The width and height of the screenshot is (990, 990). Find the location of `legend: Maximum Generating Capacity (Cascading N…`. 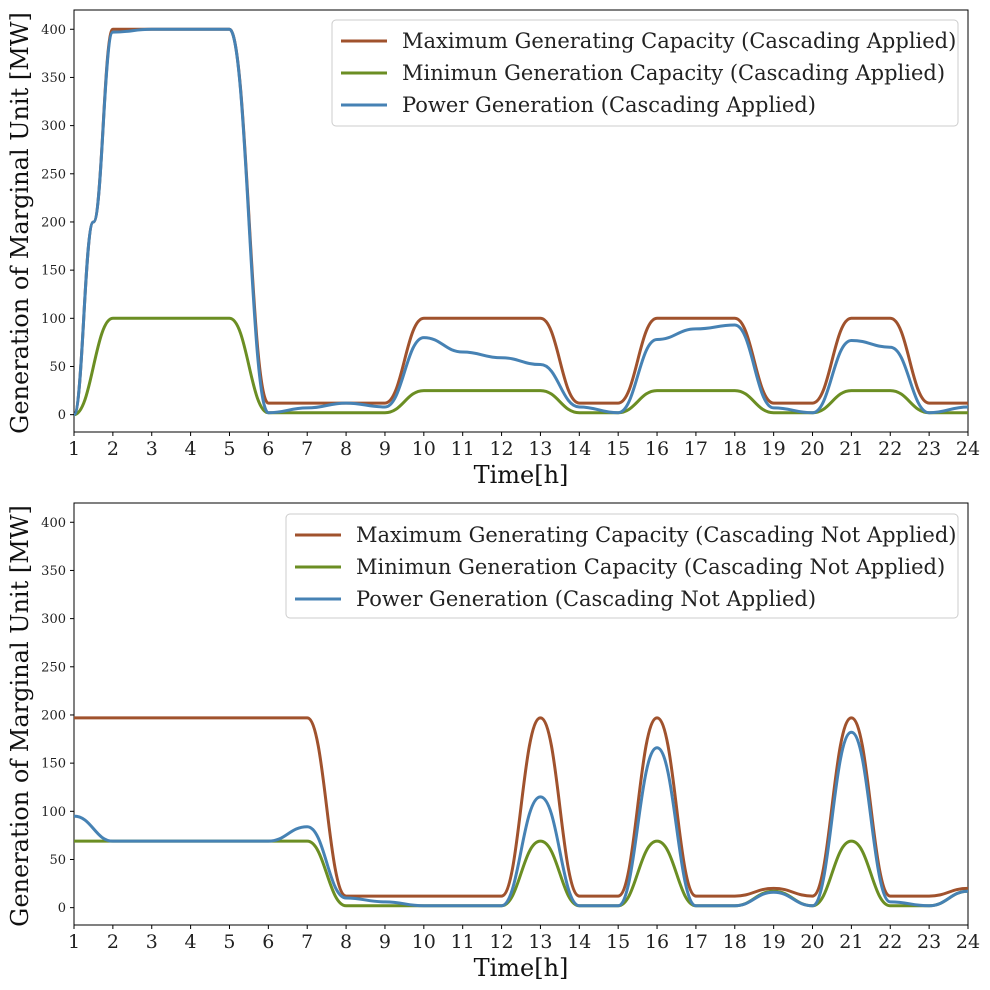

legend: Maximum Generating Capacity (Cascading N… is located at coordinates (622, 566).